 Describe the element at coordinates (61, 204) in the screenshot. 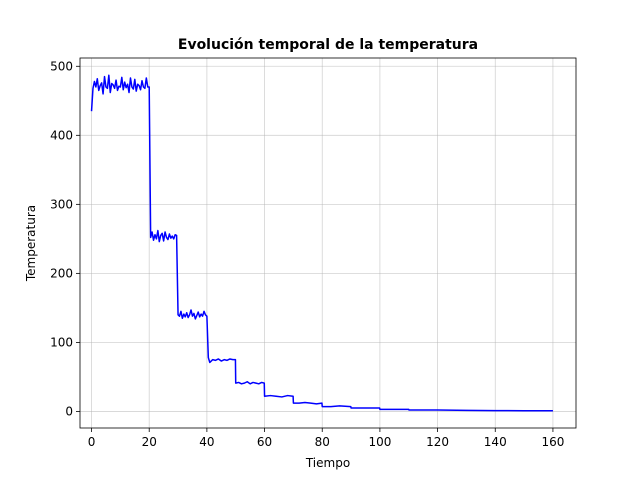

I see `y-tick-label: 300` at that location.